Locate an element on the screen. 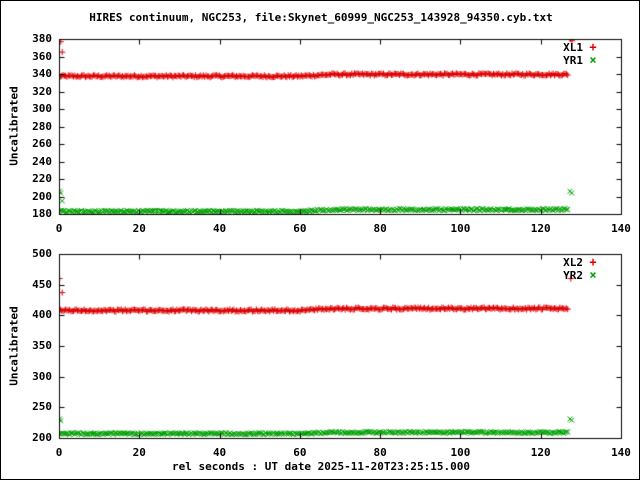 Image resolution: width=640 pixels, height=480 pixels. legend-entry: XL2 + is located at coordinates (577, 262).